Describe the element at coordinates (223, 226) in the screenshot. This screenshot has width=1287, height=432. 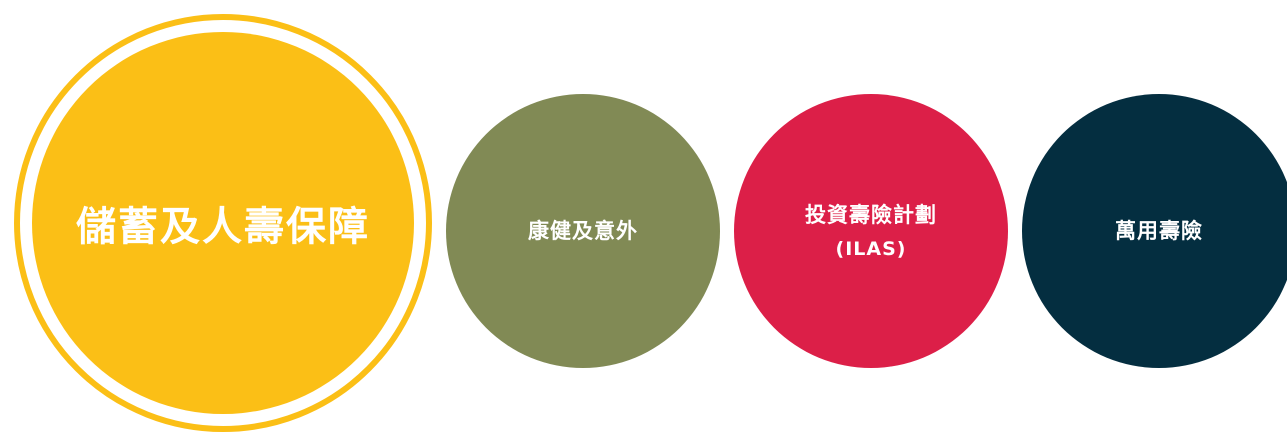
I see `category-label: 儲蓄及人壽保障` at that location.